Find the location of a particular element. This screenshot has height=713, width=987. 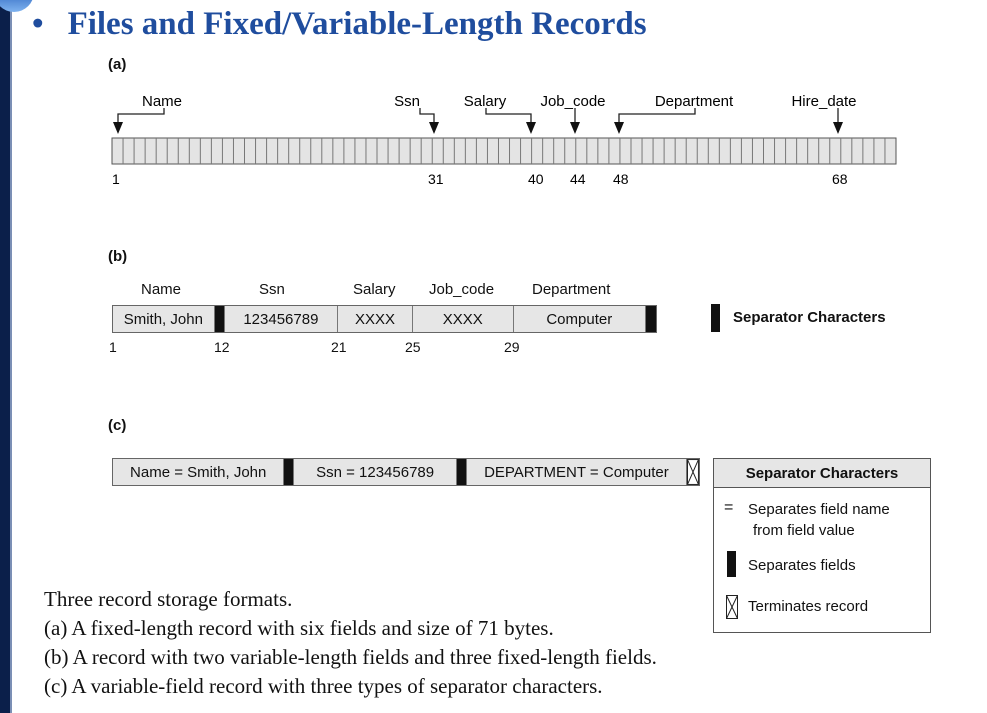

position-68: 68 is located at coordinates (840, 179).